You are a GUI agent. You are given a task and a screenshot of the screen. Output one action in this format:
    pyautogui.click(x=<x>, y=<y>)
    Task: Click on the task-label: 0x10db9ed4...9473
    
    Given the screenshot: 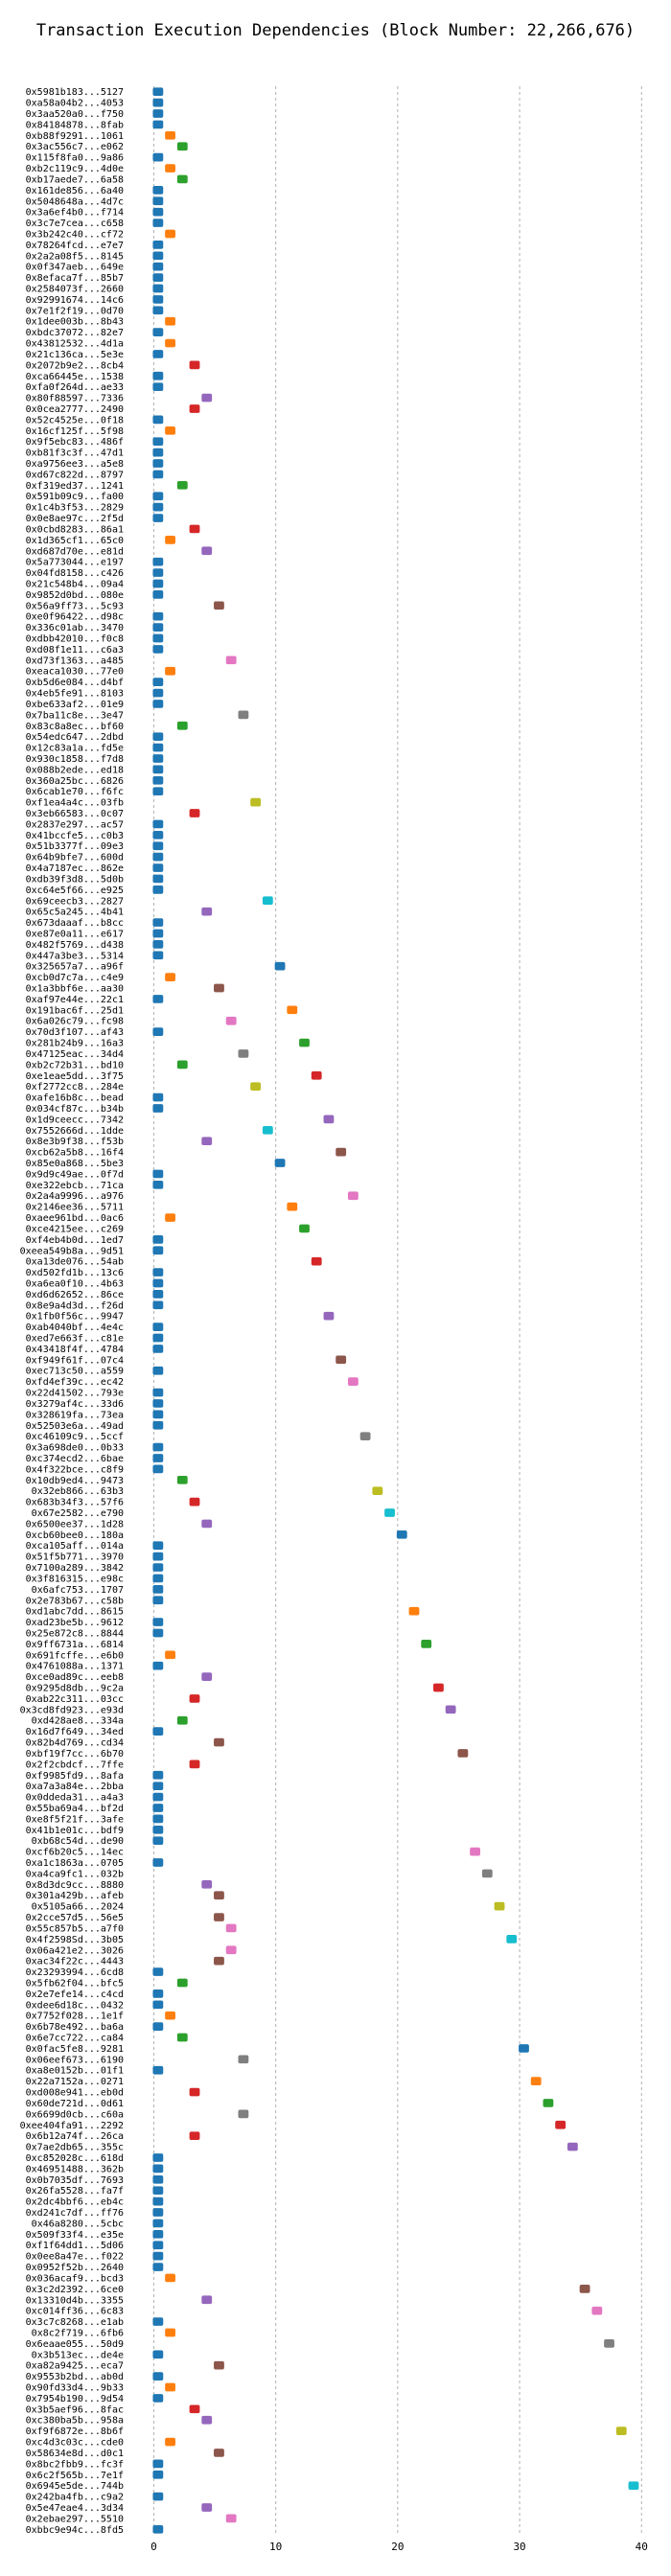 What is the action you would take?
    pyautogui.click(x=75, y=1481)
    